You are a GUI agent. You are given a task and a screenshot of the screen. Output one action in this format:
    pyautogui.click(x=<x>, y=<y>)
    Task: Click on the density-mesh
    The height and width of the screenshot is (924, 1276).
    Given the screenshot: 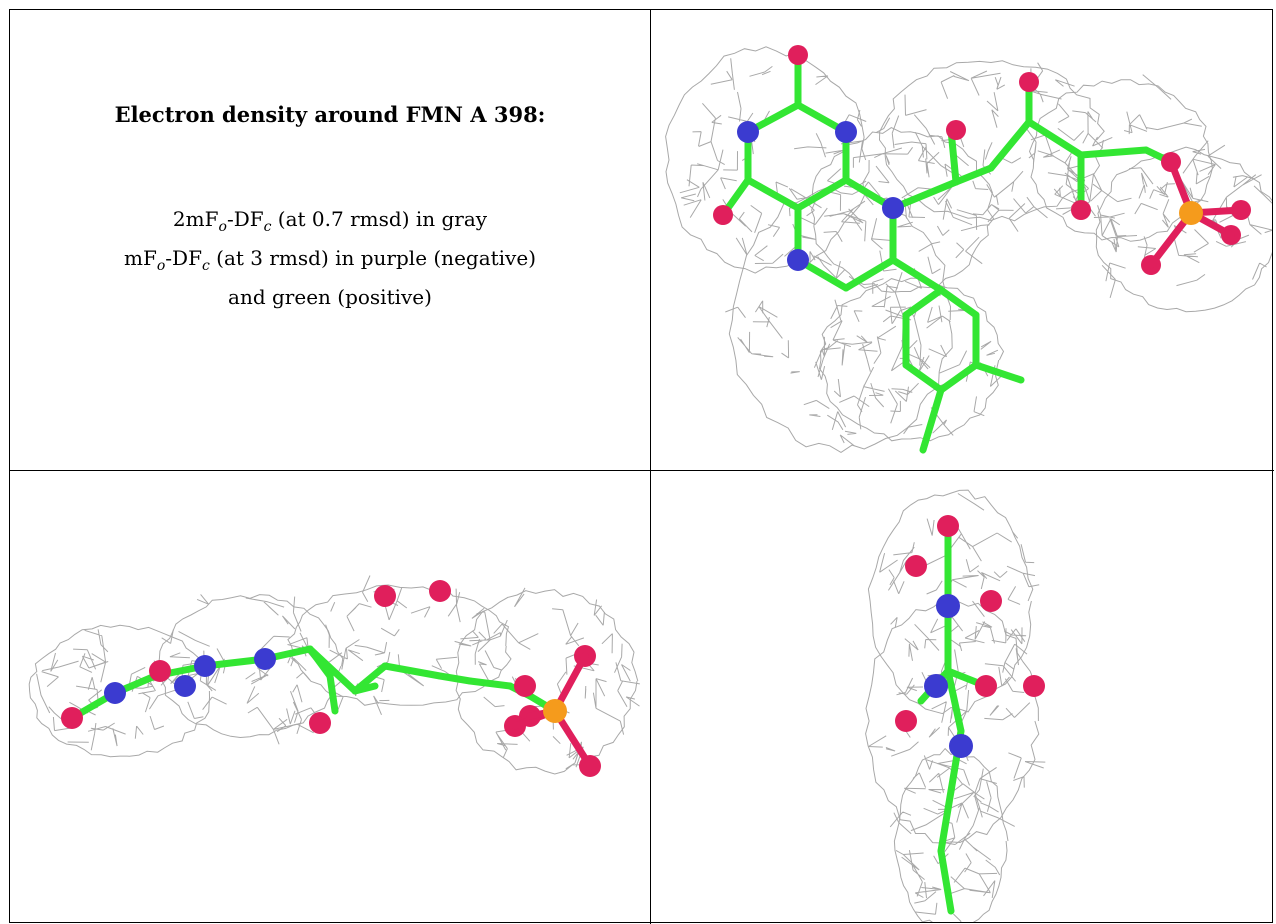 What is the action you would take?
    pyautogui.click(x=955, y=705)
    